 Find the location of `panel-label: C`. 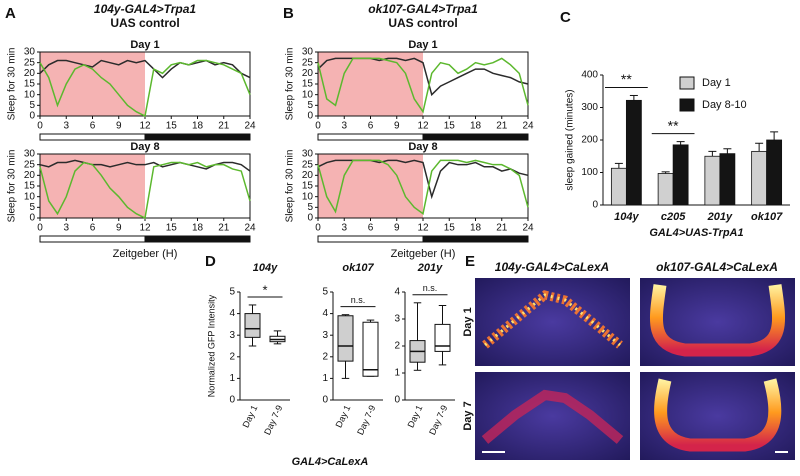

panel-label: C is located at coordinates (565, 17).